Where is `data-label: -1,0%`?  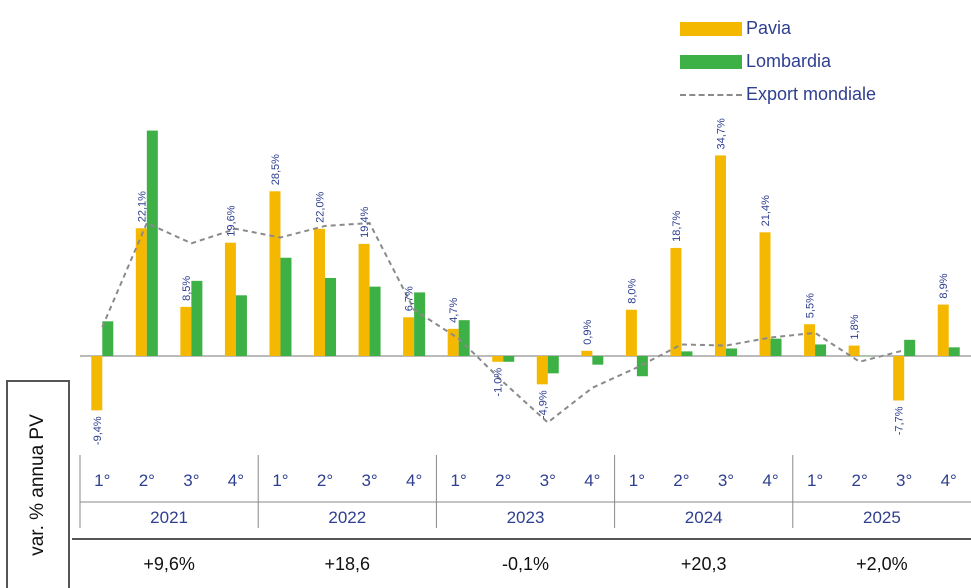
data-label: -1,0% is located at coordinates (499, 382).